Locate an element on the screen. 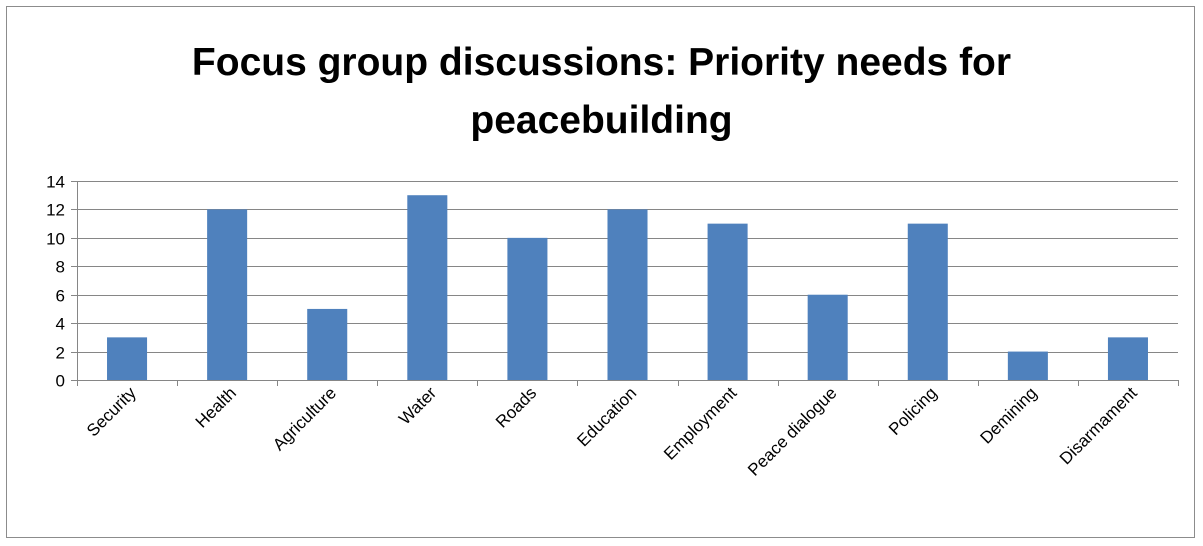 The image size is (1203, 546). x-tick-label: Policing is located at coordinates (913, 411).